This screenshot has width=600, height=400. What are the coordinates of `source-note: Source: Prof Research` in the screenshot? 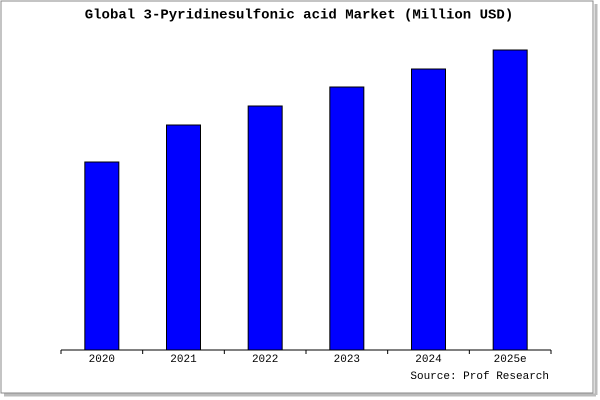 It's located at (479, 377).